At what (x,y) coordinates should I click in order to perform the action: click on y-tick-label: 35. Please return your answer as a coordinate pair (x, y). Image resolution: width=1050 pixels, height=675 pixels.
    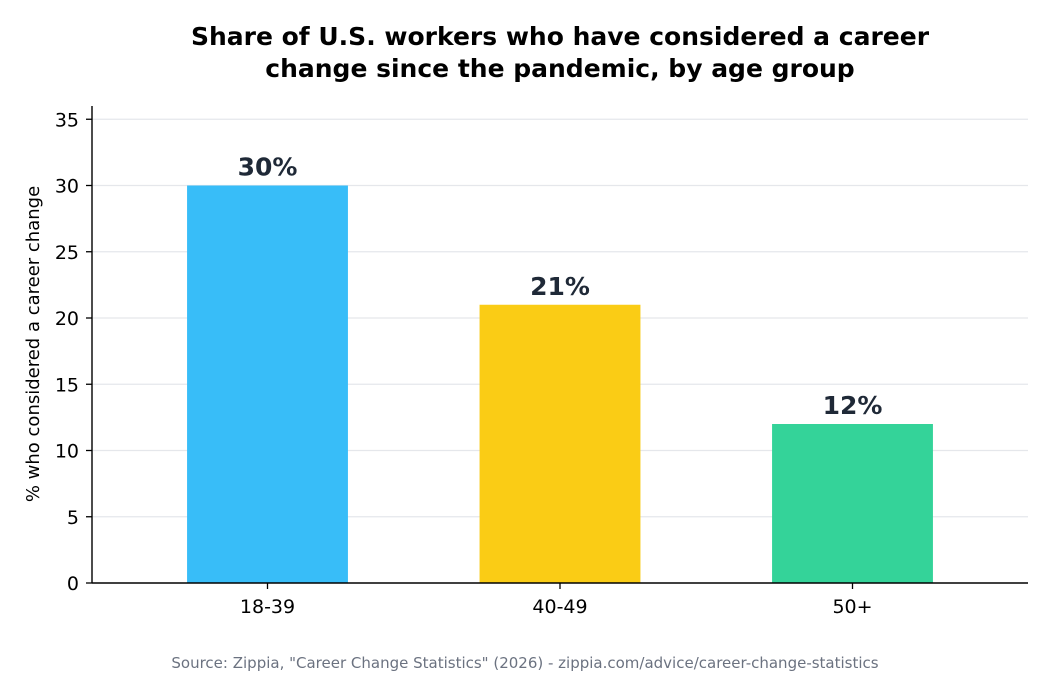
    Looking at the image, I should click on (67, 120).